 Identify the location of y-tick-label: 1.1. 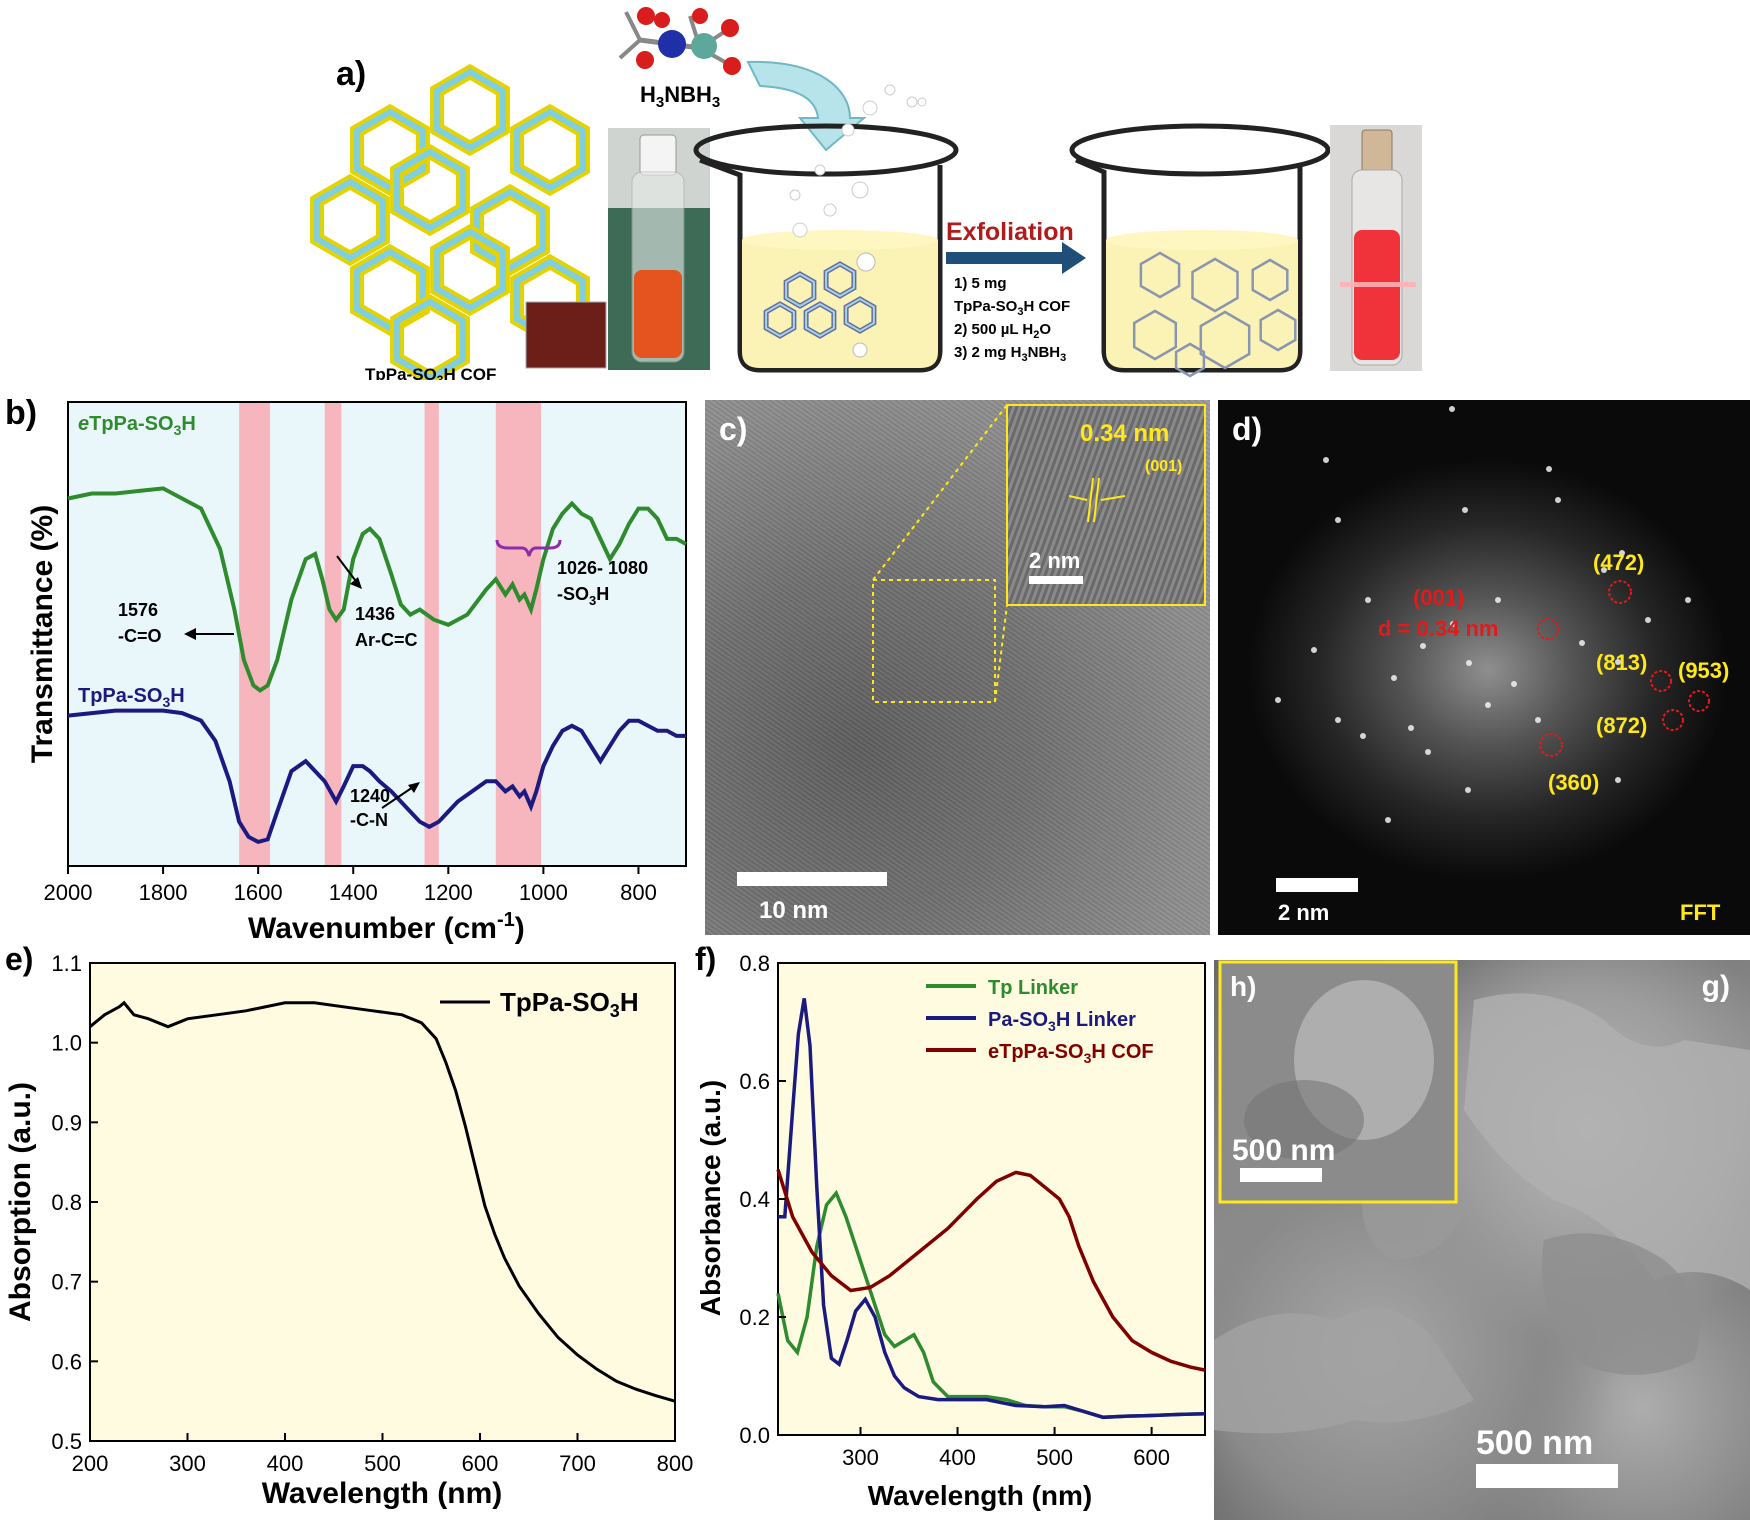
(66, 963).